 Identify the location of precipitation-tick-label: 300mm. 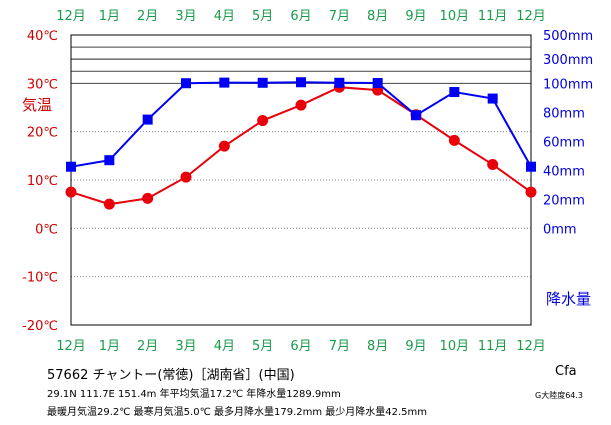
(568, 60).